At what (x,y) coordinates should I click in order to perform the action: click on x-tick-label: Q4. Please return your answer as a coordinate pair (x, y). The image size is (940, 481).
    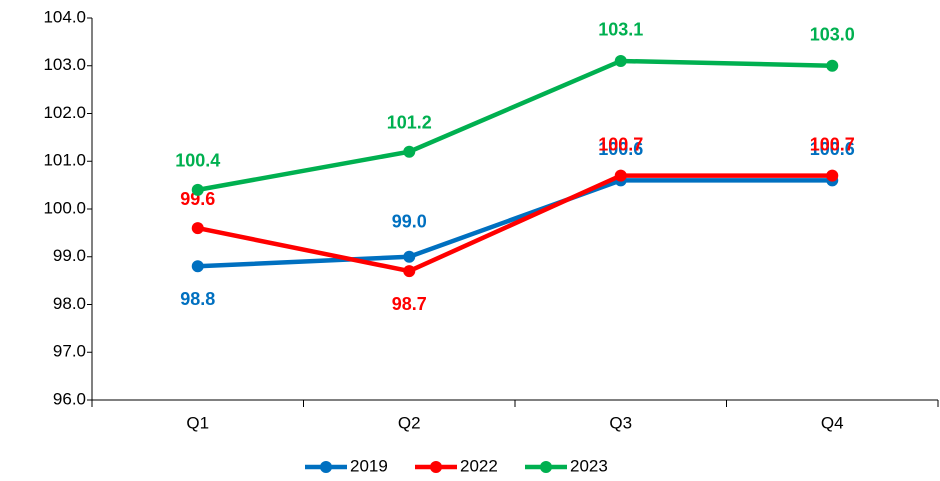
    Looking at the image, I should click on (832, 422).